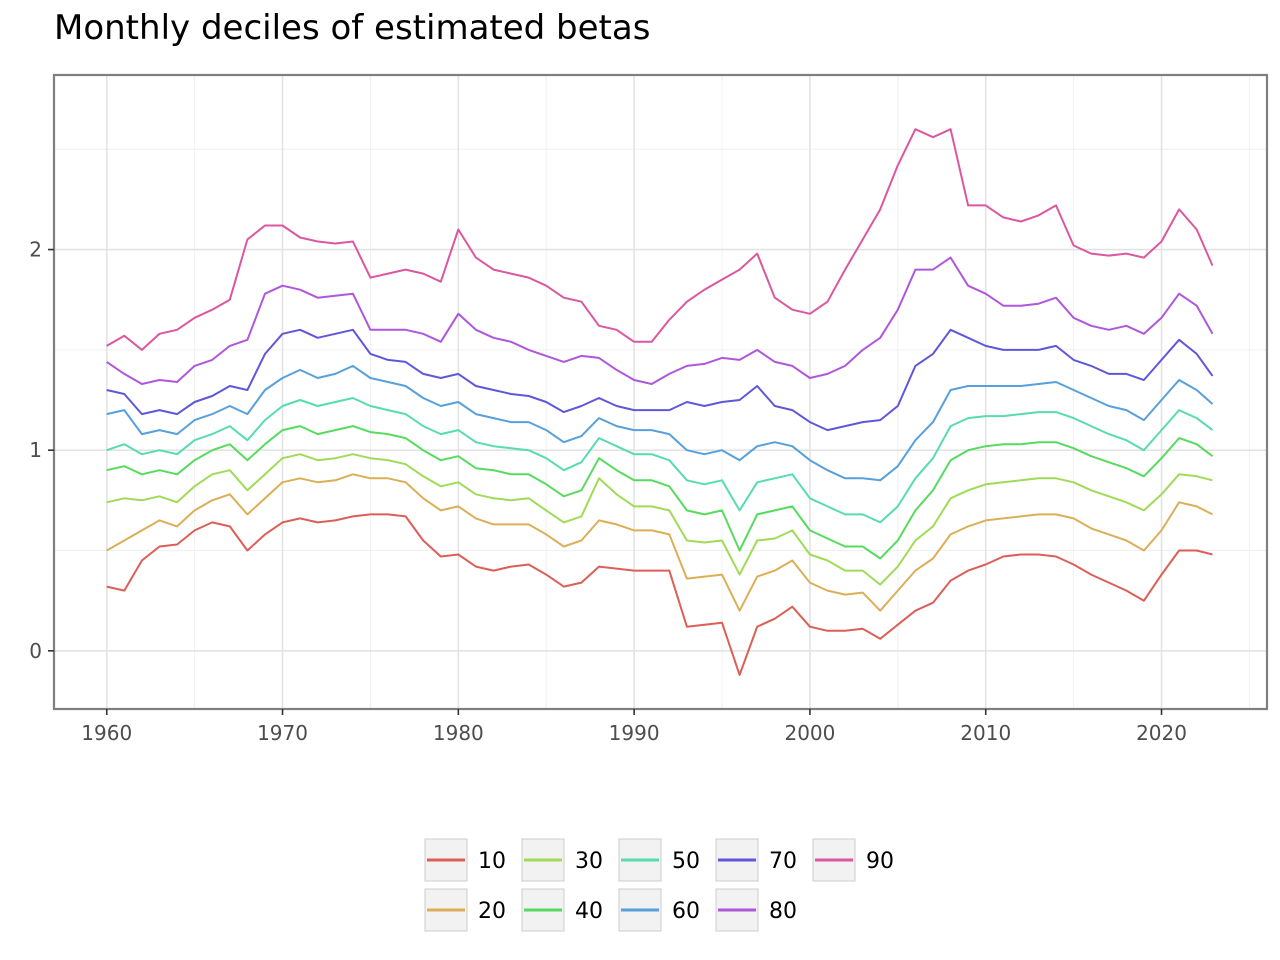  I want to click on x-tick-label: 2010, so click(985, 733).